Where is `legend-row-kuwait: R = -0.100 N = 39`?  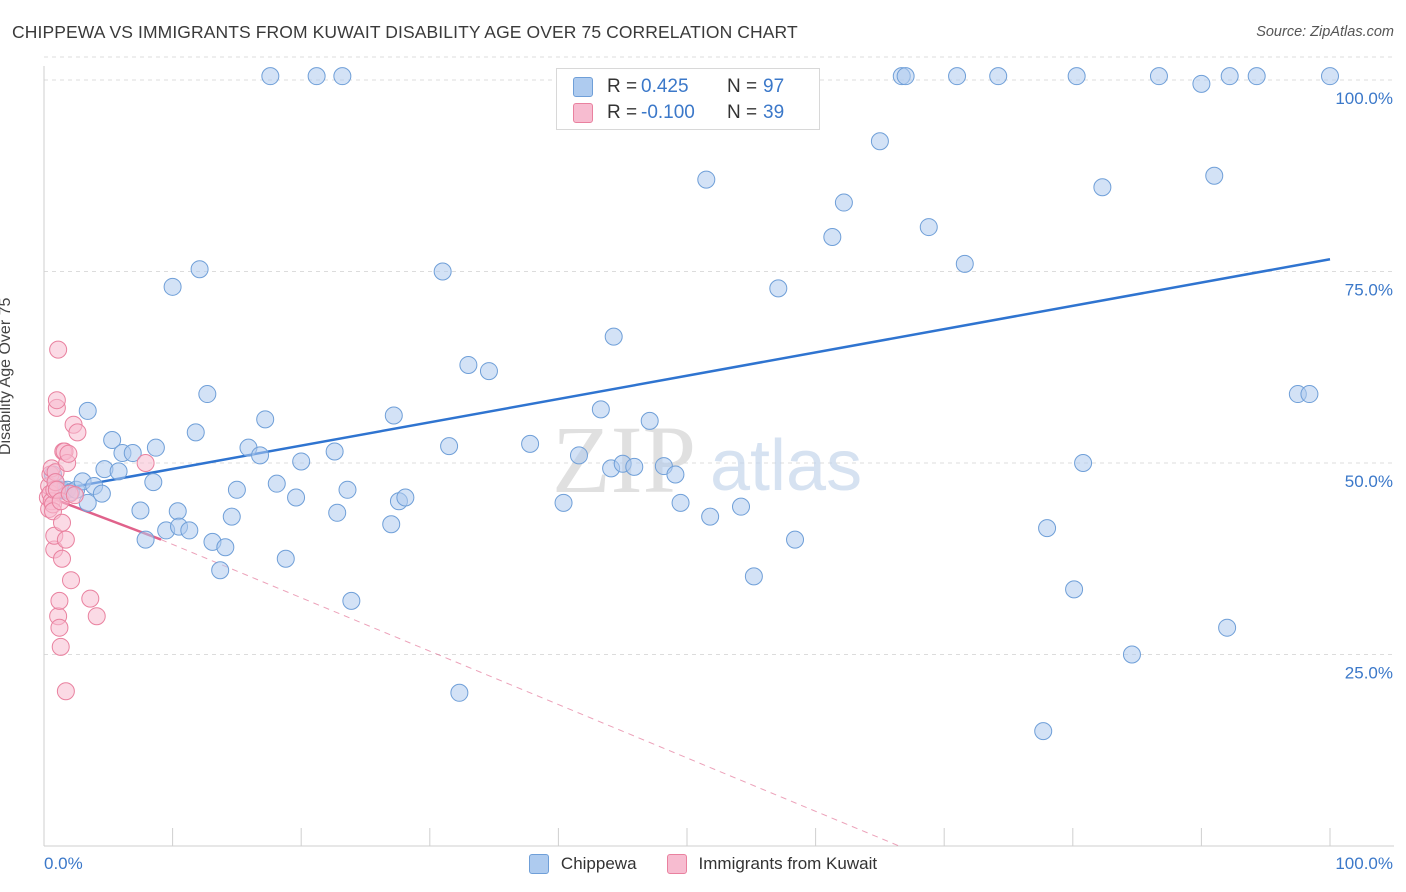 legend-row-kuwait: R = -0.100 N = 39 is located at coordinates (678, 113).